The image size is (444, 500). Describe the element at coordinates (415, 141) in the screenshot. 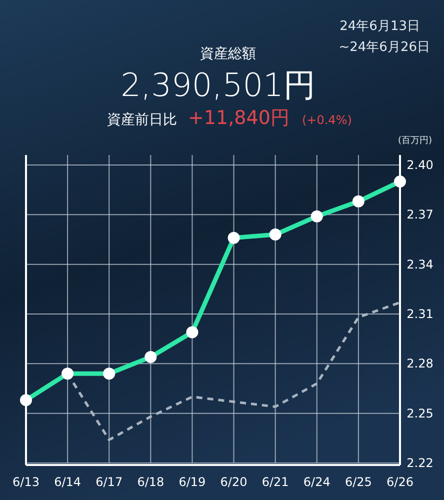

I see `y-axis-title: (百万円)` at that location.